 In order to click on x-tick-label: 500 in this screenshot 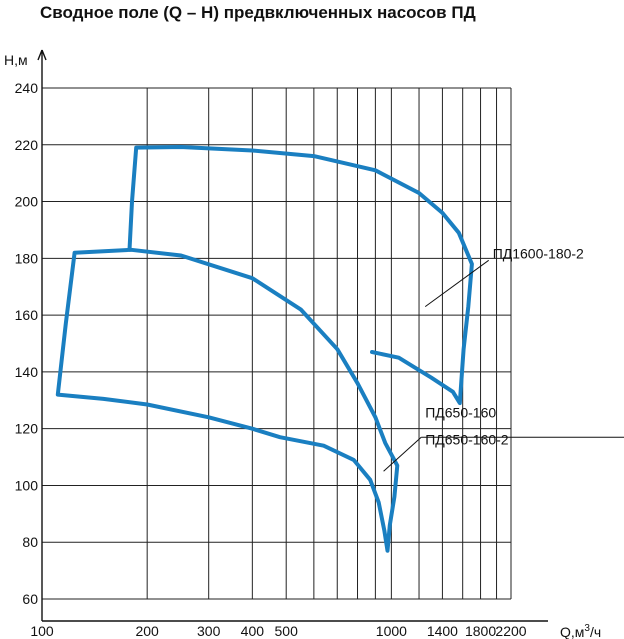, I will do `click(287, 631)`.